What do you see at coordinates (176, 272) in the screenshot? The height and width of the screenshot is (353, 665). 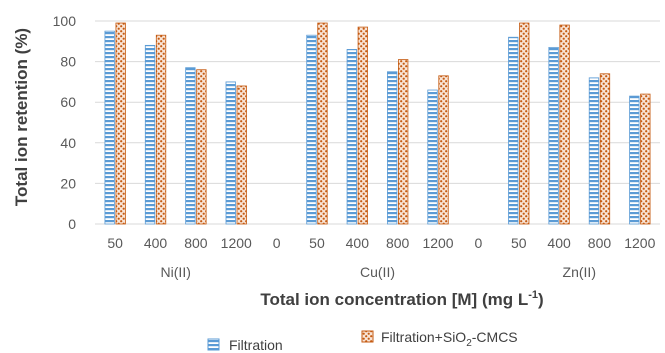 I see `group-label: Ni(II)` at bounding box center [176, 272].